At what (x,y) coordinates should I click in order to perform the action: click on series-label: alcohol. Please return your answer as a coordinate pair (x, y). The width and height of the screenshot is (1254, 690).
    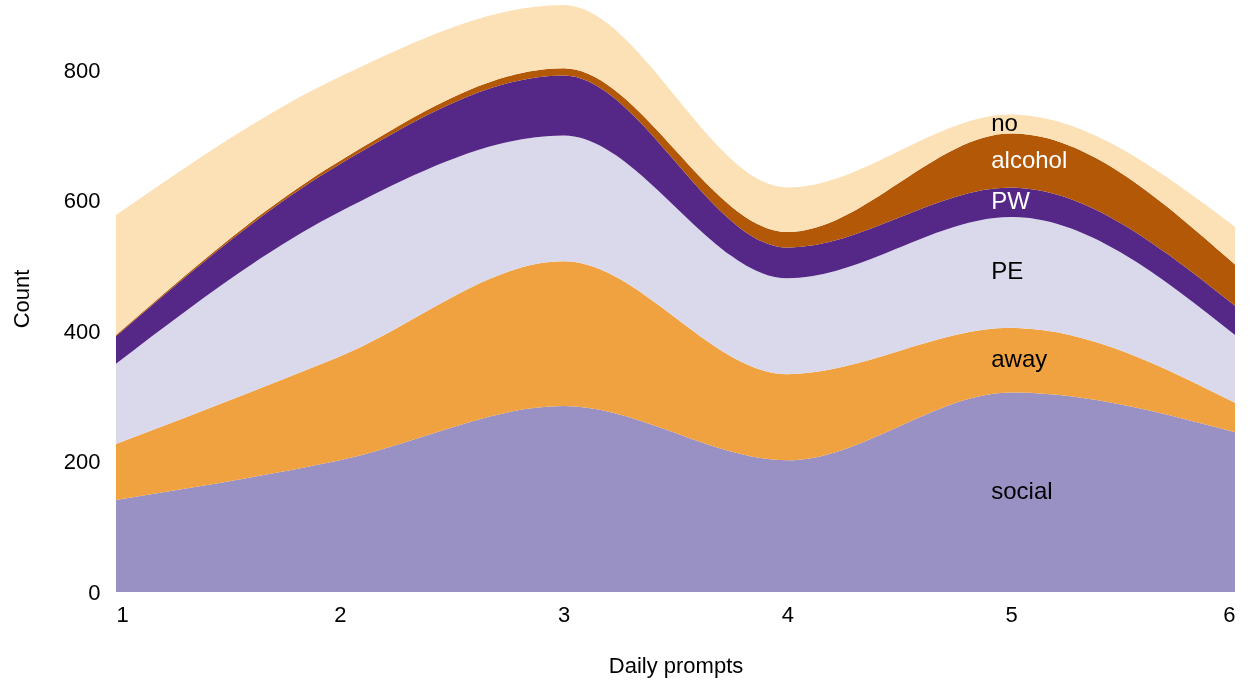
    Looking at the image, I should click on (1029, 159).